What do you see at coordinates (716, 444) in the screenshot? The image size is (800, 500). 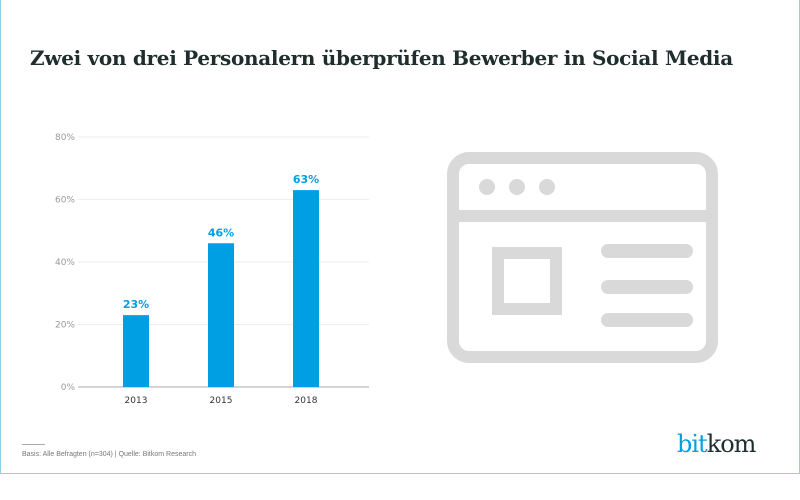 I see `bitkom-logo: bitkom` at bounding box center [716, 444].